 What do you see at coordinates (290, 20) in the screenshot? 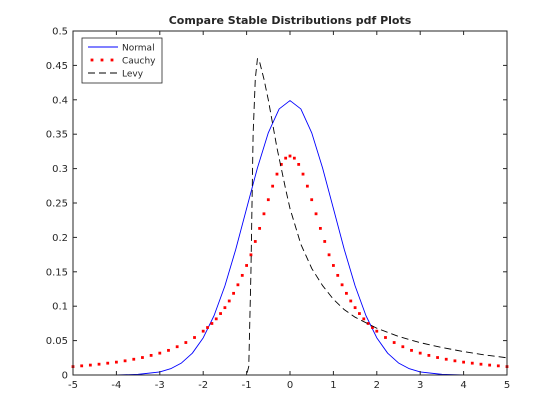
I see `chart-title: Compare Stable Distributions pdf Plots` at bounding box center [290, 20].